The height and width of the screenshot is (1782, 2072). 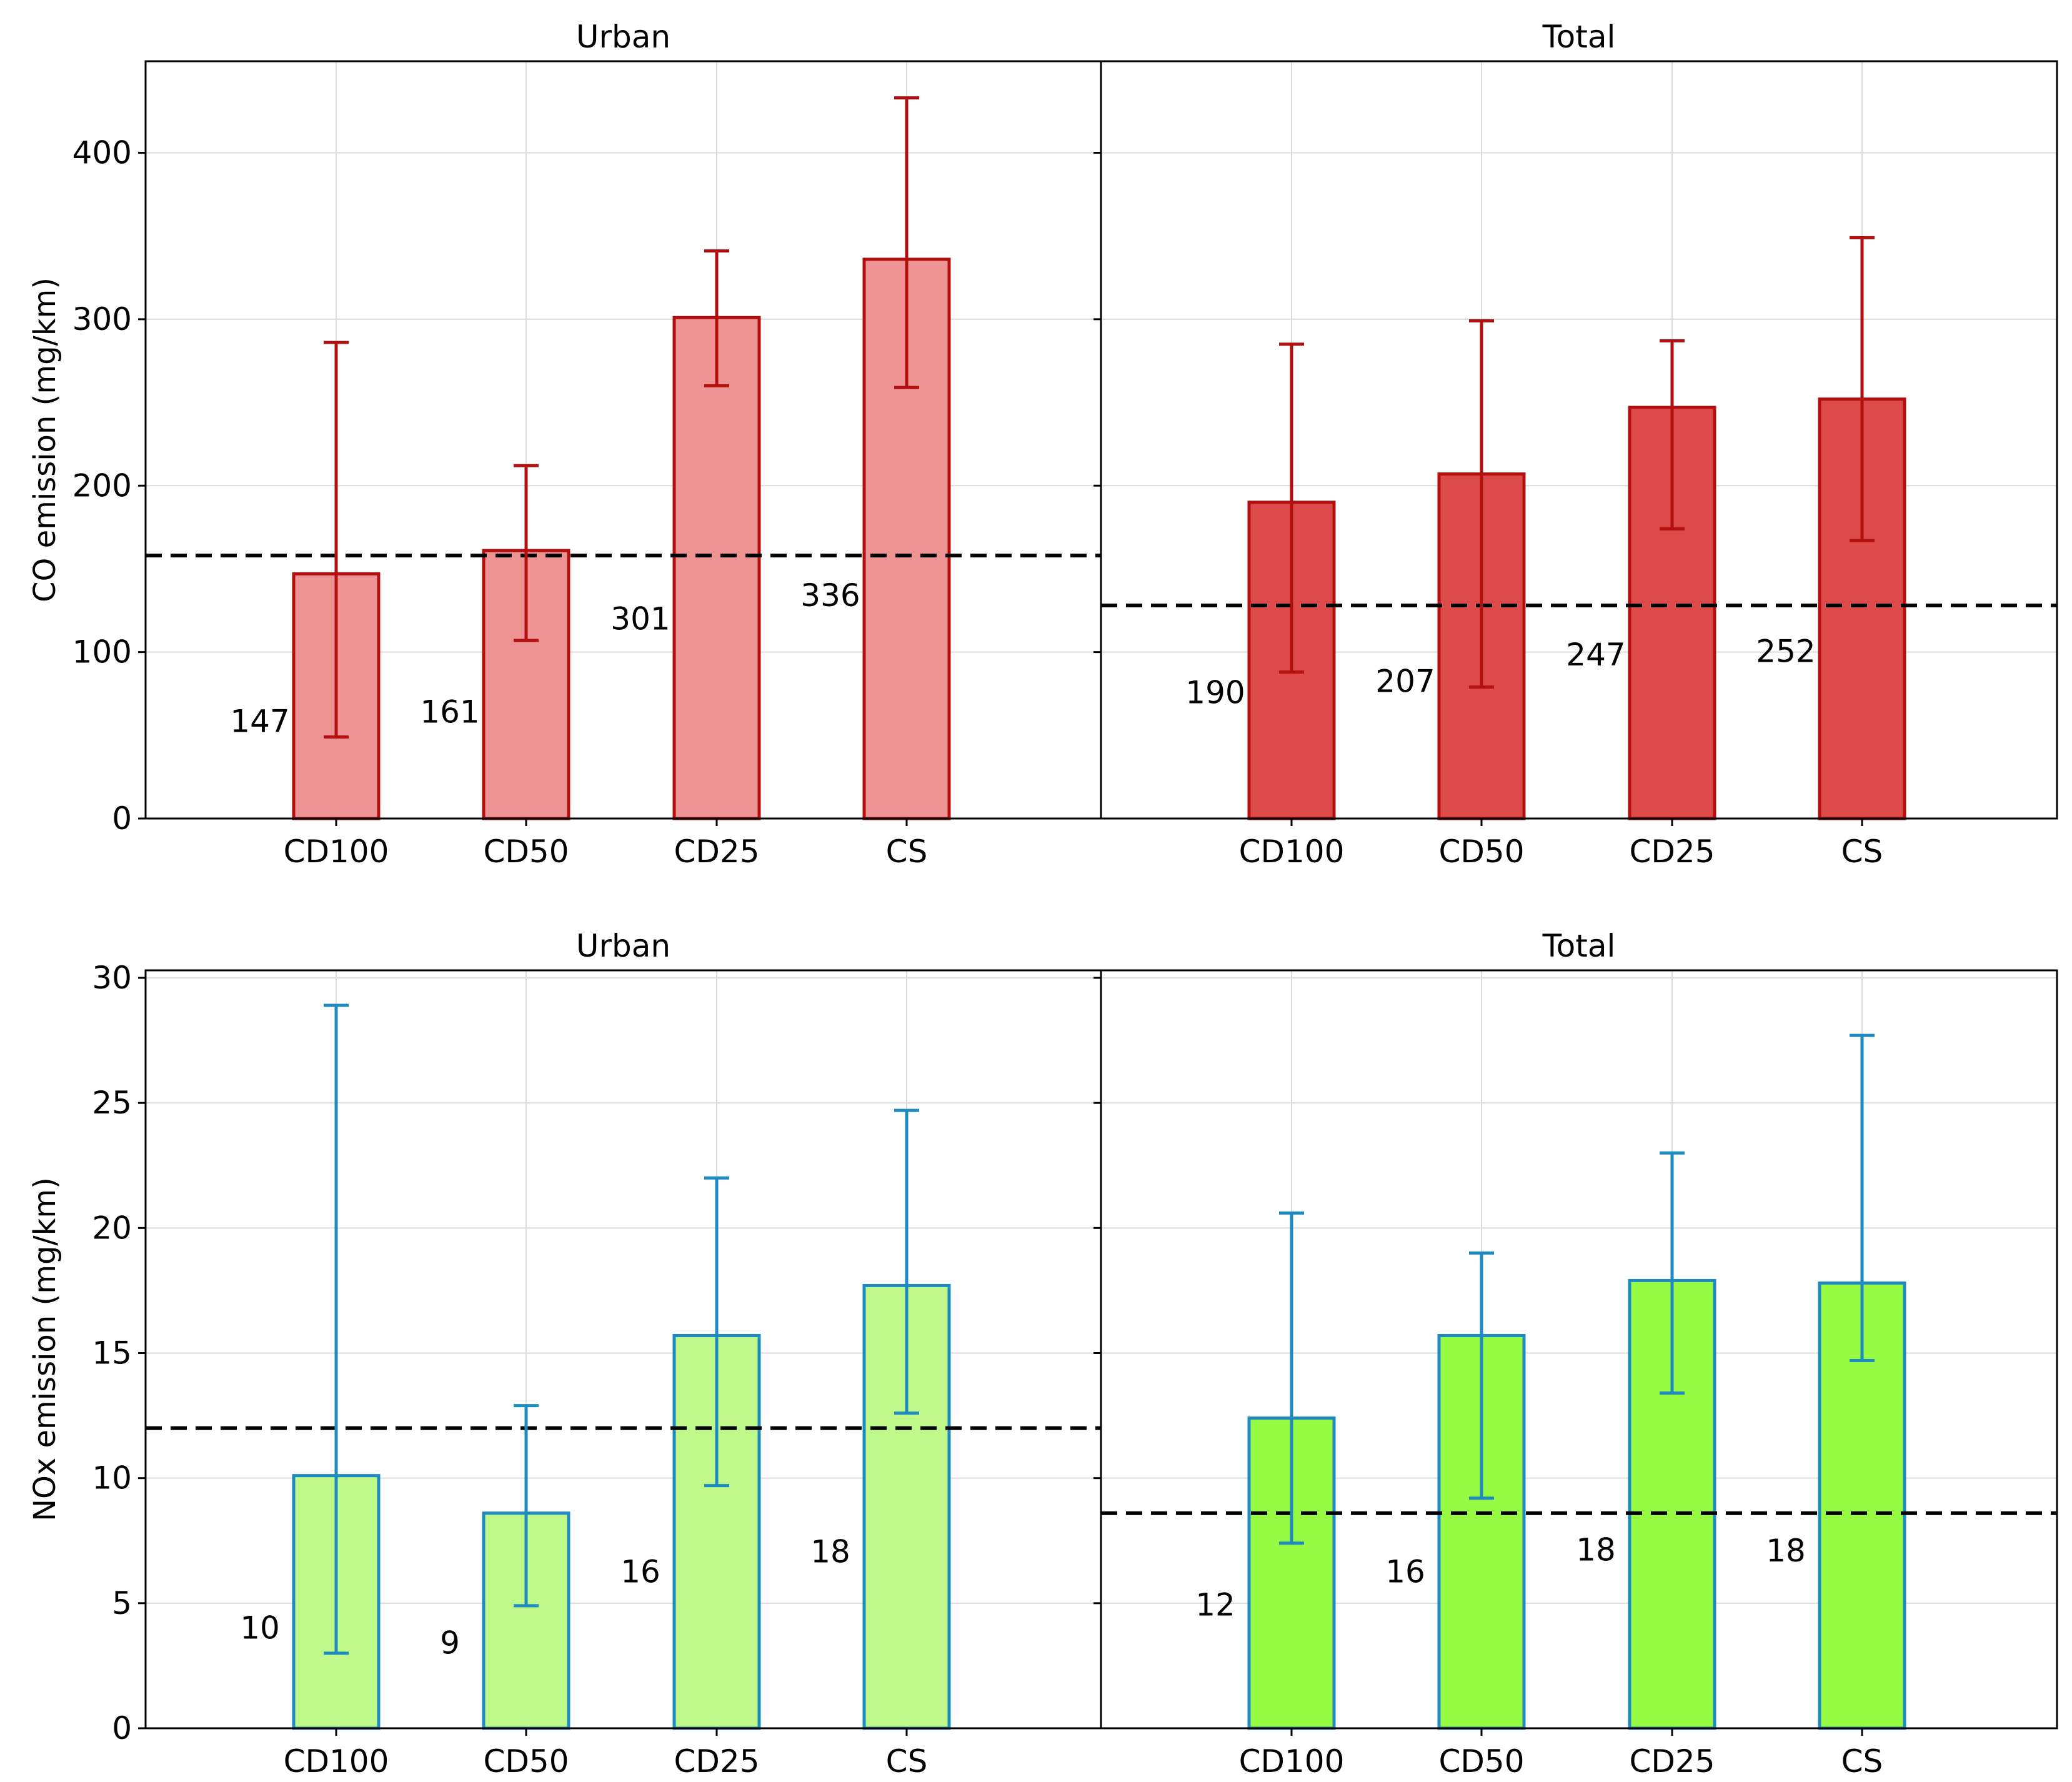 I want to click on row-0-panel-0-bar-CD25, so click(x=716, y=568).